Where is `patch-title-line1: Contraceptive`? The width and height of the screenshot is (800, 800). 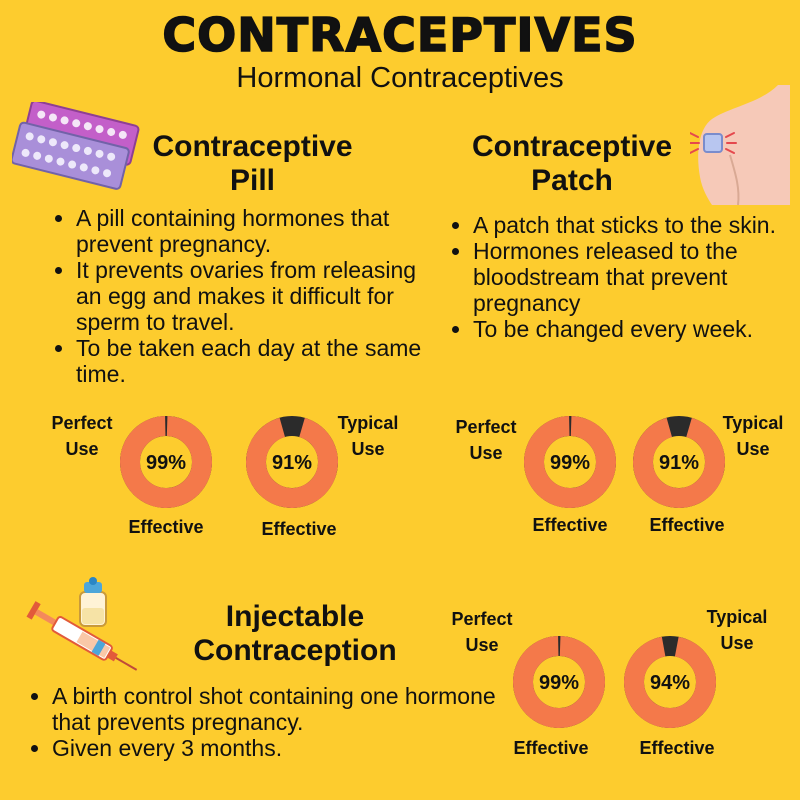
patch-title-line1: Contraceptive is located at coordinates (572, 146).